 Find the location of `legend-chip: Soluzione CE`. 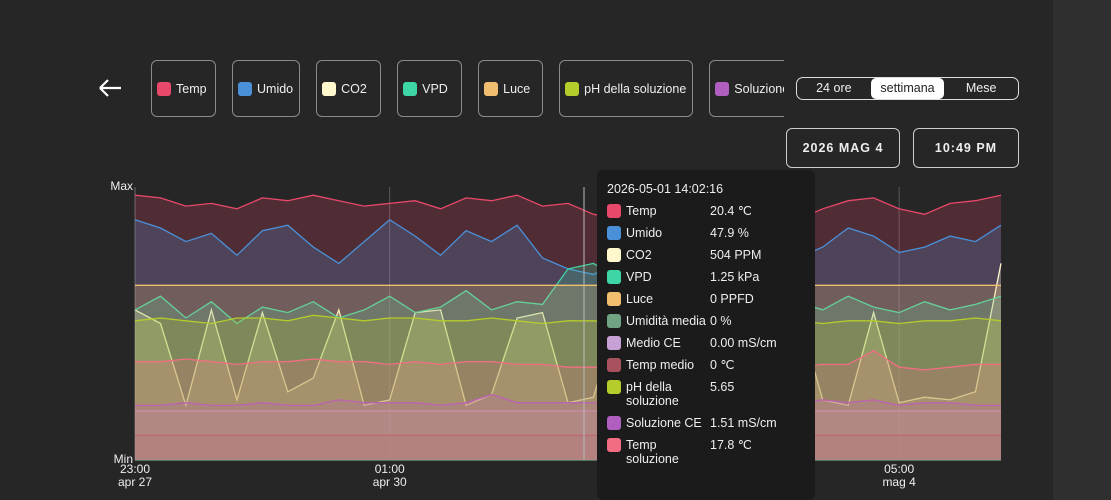

legend-chip: Soluzione CE is located at coordinates (746, 88).